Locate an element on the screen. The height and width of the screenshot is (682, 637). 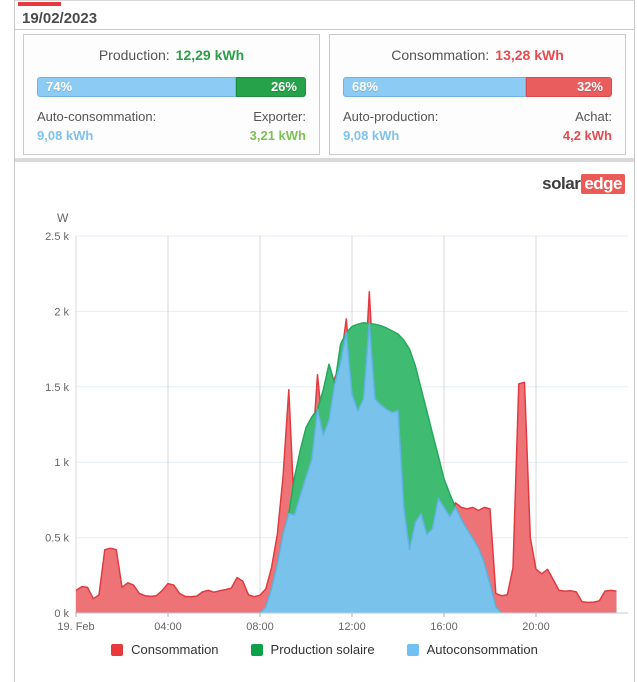
svg-text: 1.5 k is located at coordinates (57, 388).